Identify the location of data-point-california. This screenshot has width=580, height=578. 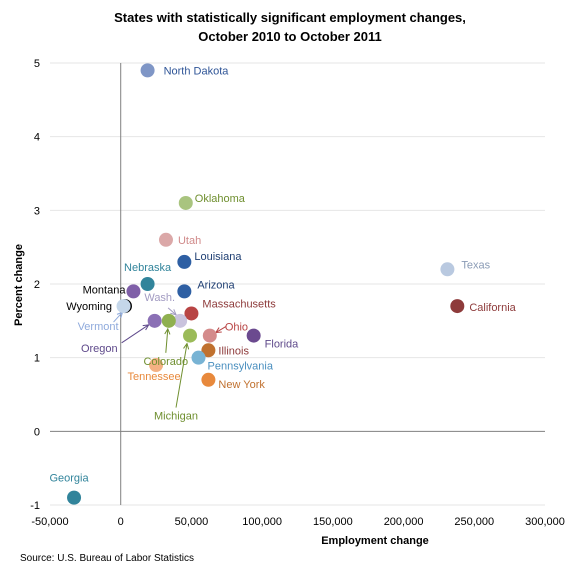
(457, 306).